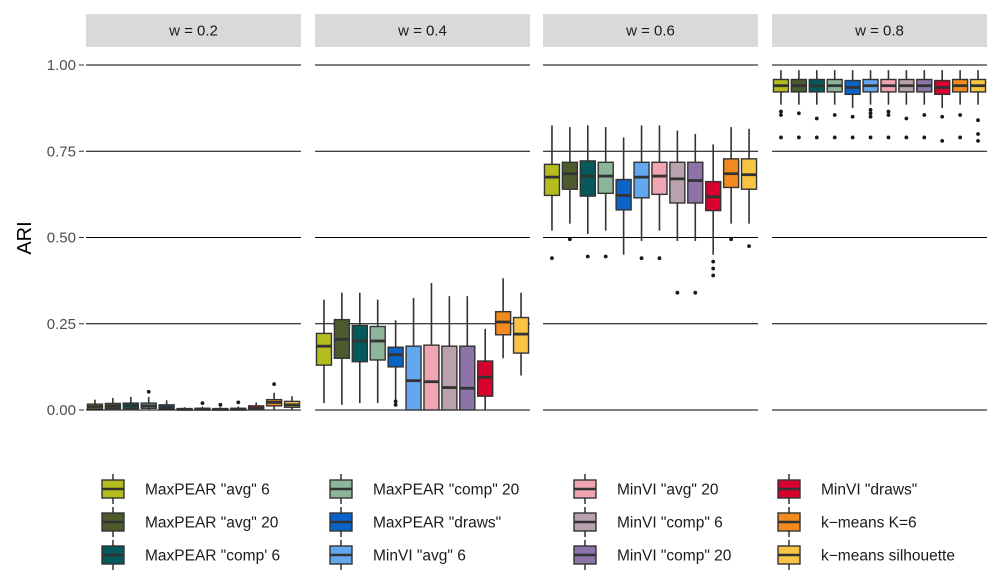 This screenshot has height=578, width=989. I want to click on legend-item: MinVI "comp" 6, so click(648, 522).